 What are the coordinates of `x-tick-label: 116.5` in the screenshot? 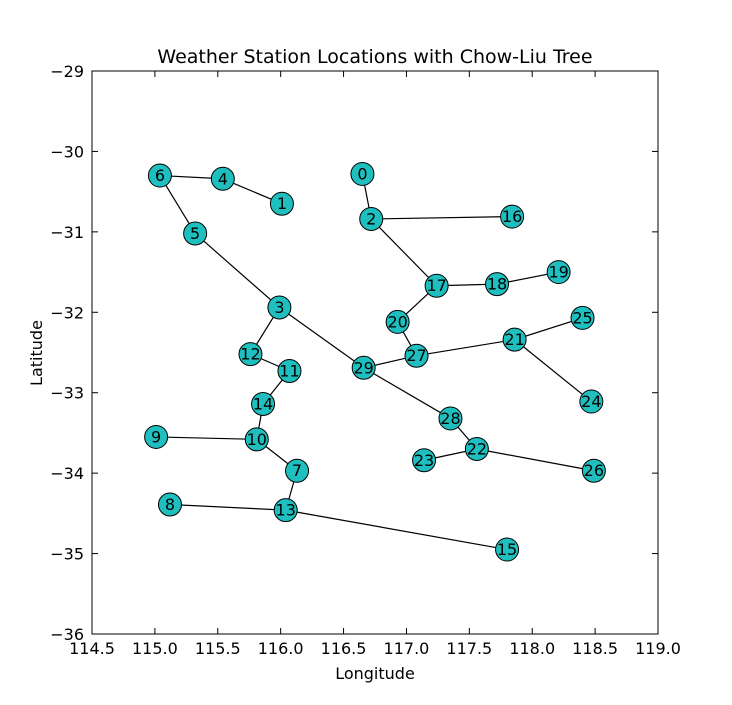 It's located at (344, 648).